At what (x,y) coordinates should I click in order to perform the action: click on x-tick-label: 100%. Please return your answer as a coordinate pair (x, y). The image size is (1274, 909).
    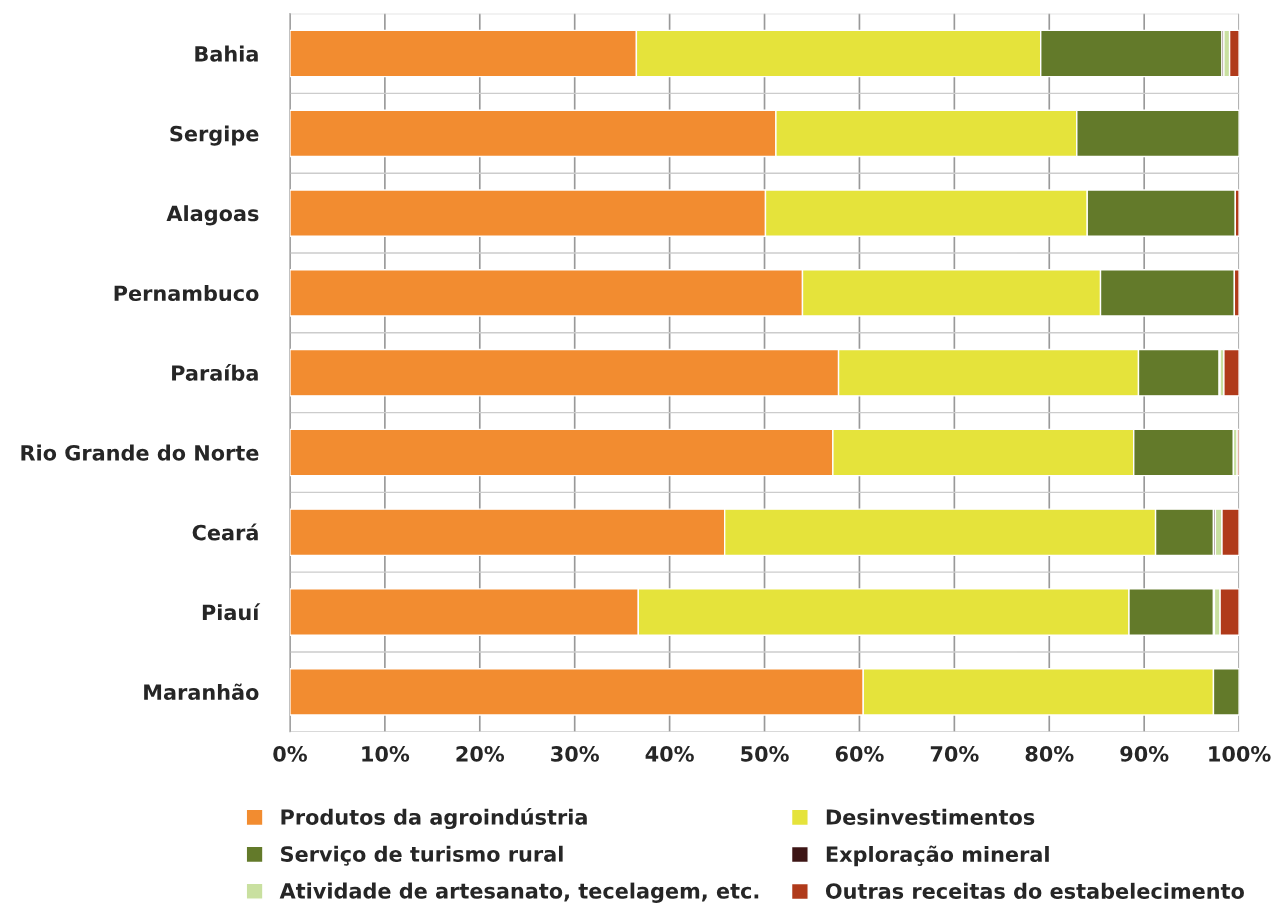
    Looking at the image, I should click on (1240, 754).